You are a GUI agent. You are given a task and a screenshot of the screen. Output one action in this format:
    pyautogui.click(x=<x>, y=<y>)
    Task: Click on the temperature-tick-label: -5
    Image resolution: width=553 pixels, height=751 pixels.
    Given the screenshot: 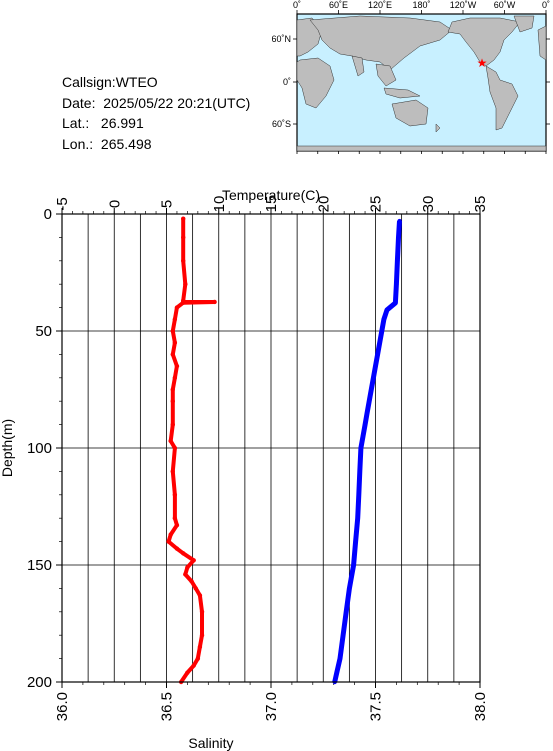 What is the action you would take?
    pyautogui.click(x=62, y=203)
    